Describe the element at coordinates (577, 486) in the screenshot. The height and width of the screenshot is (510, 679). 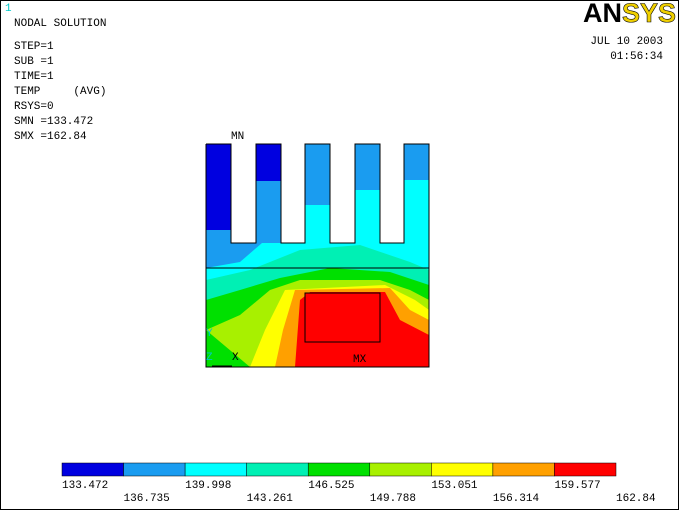
I see `legend-label: 159.577` at that location.